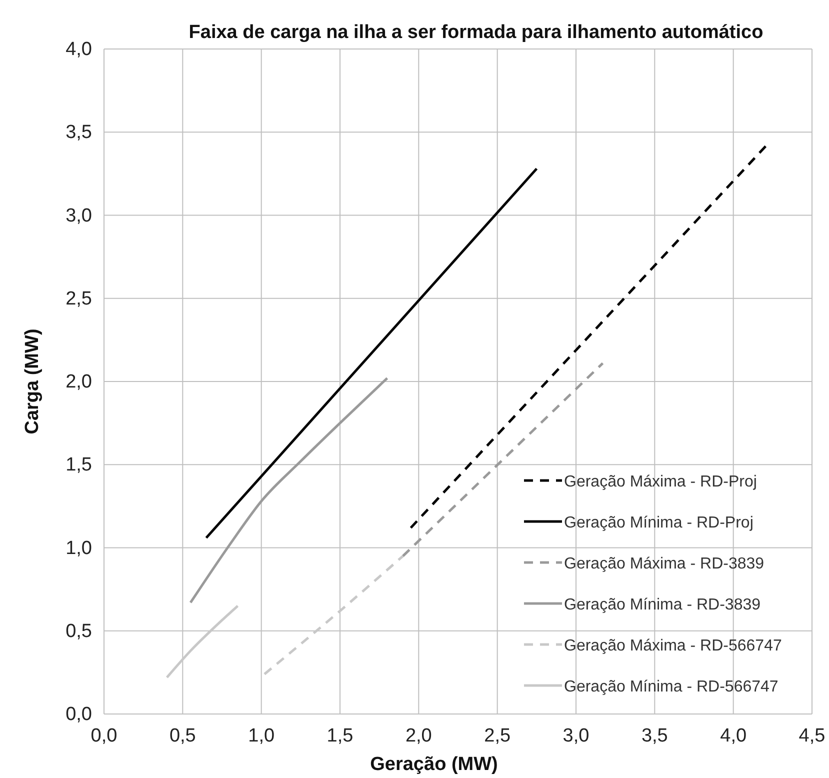 The height and width of the screenshot is (778, 829). What do you see at coordinates (576, 735) in the screenshot?
I see `x-tick-label: 3,0` at bounding box center [576, 735].